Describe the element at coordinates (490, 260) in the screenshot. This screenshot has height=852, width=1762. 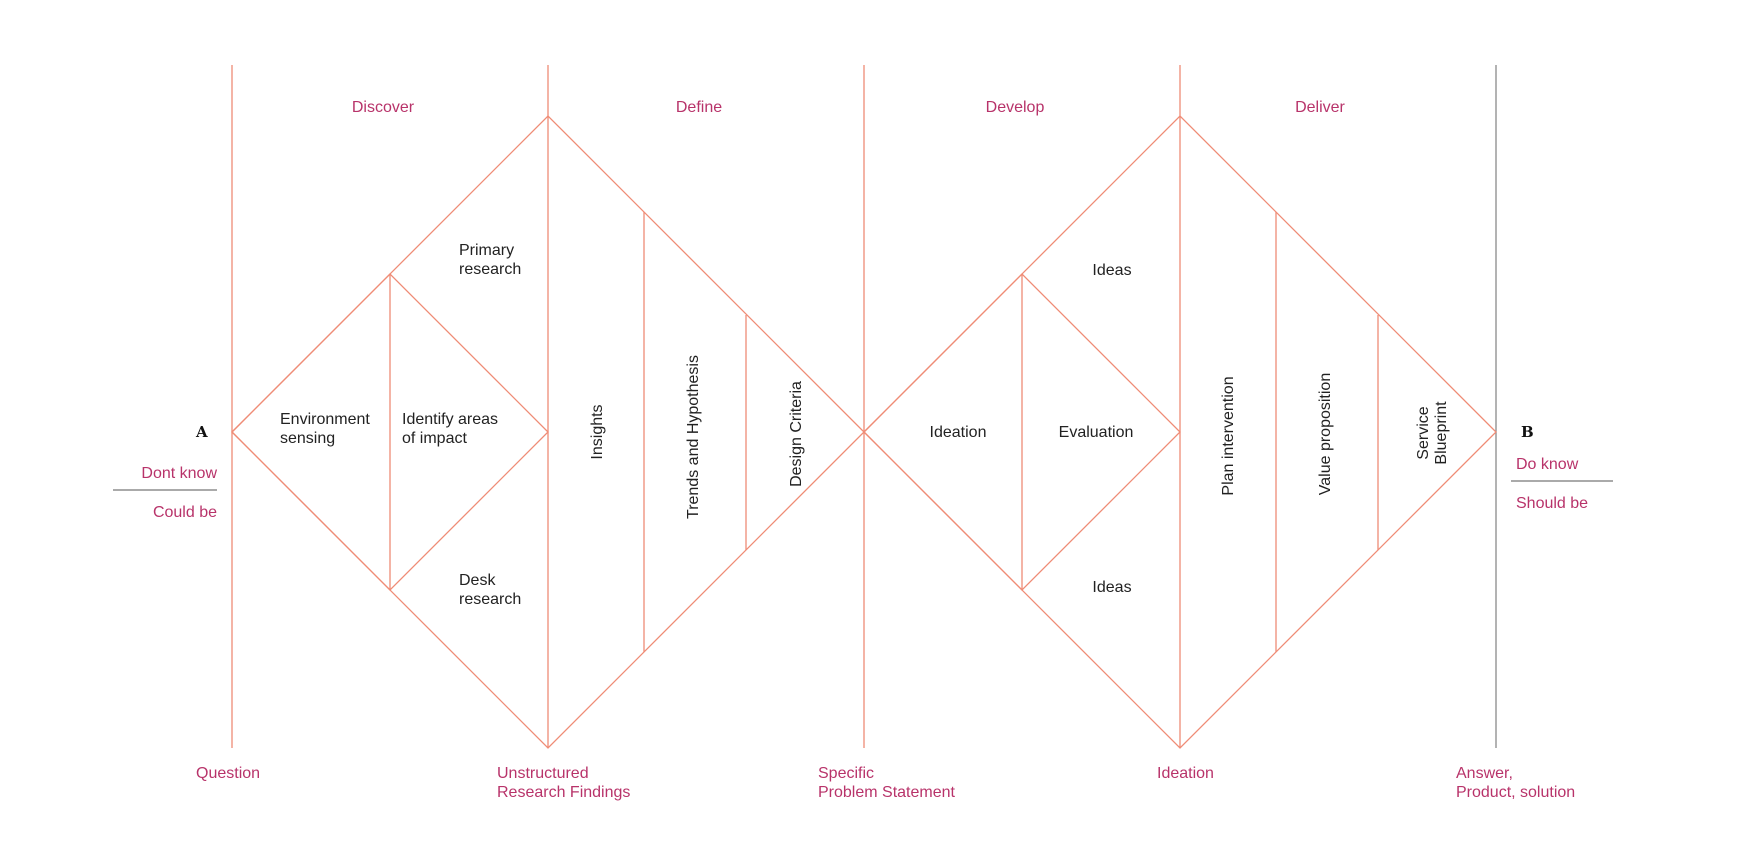
I see `label-primary-research: Primary research` at that location.